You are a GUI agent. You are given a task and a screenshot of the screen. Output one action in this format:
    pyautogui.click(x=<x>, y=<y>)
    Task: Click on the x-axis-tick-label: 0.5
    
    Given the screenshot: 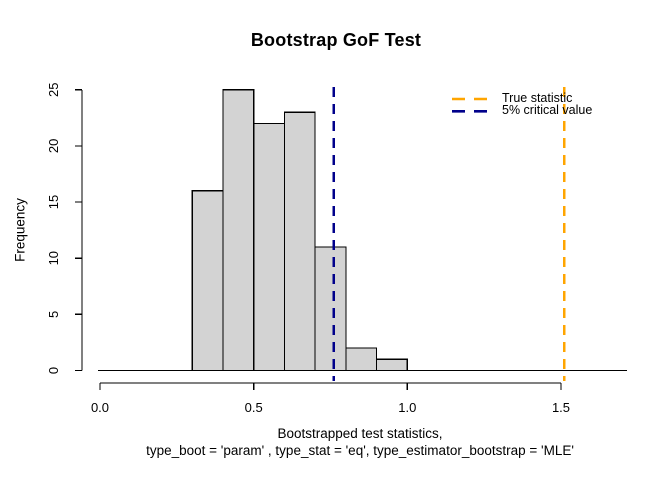 What is the action you would take?
    pyautogui.click(x=254, y=407)
    